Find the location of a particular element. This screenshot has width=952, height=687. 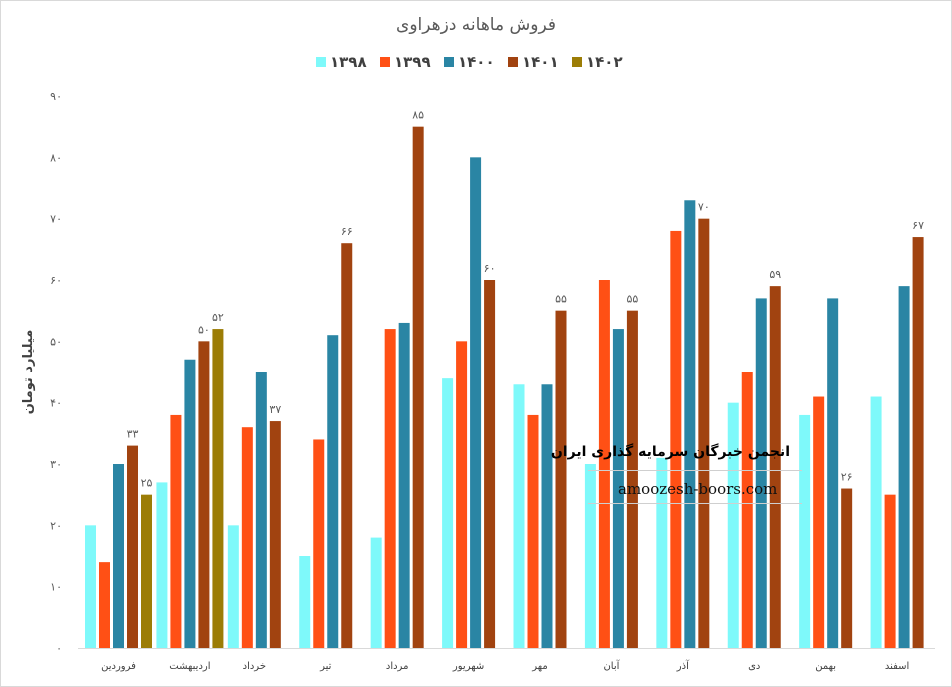

y-tick-label: ۹۰ is located at coordinates (56, 96).